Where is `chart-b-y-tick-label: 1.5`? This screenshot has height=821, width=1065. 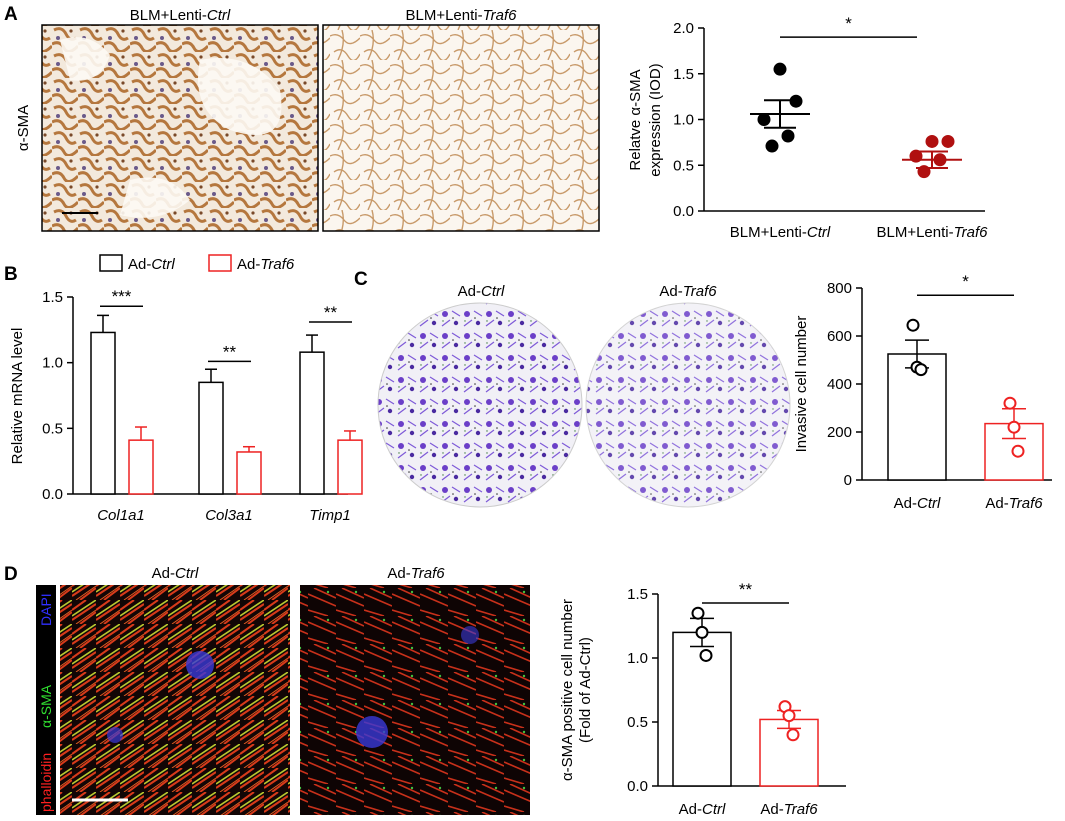
chart-b-y-tick-label: 1.5 is located at coordinates (52, 297).